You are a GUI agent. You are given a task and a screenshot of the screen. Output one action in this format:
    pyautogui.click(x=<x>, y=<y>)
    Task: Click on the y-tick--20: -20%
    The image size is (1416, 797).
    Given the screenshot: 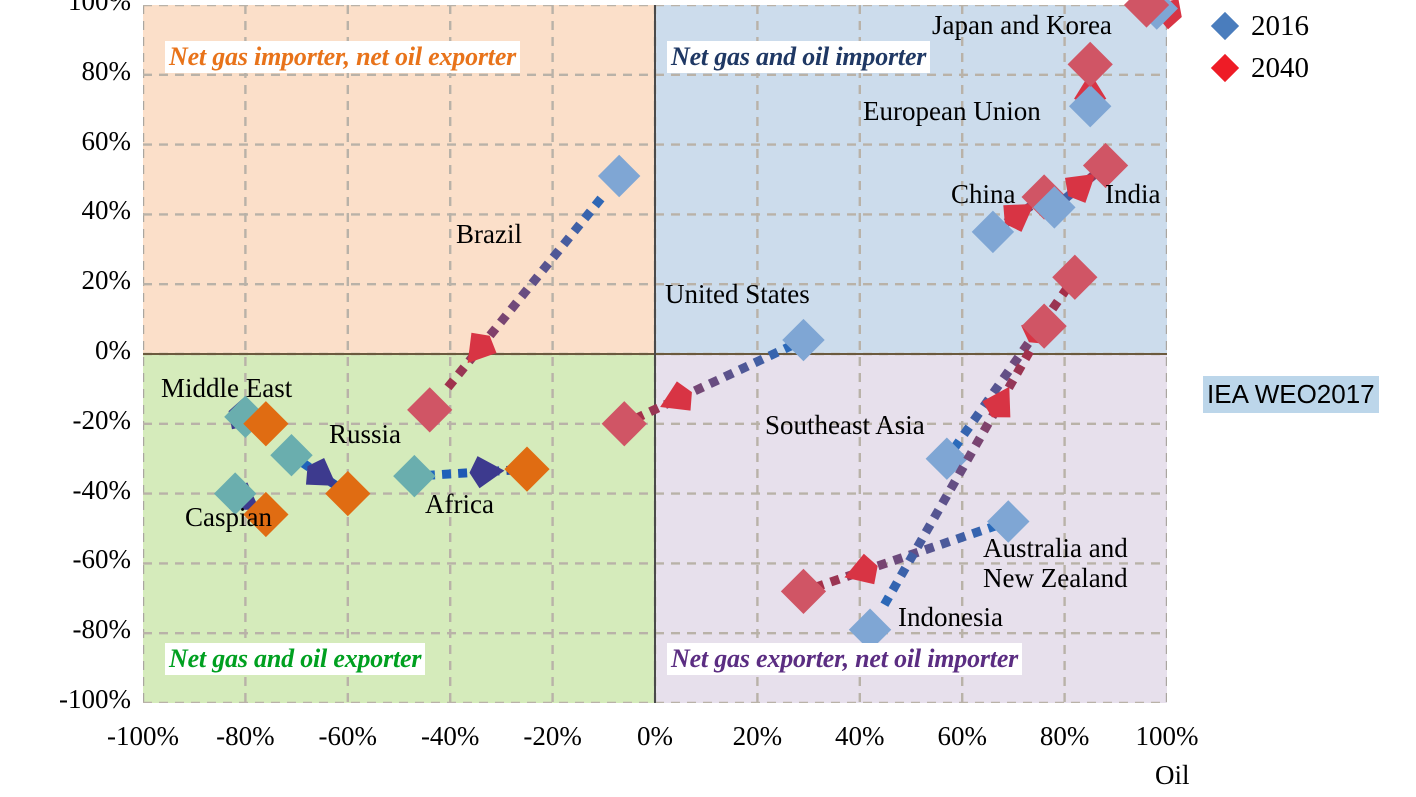 What is the action you would take?
    pyautogui.click(x=101, y=419)
    